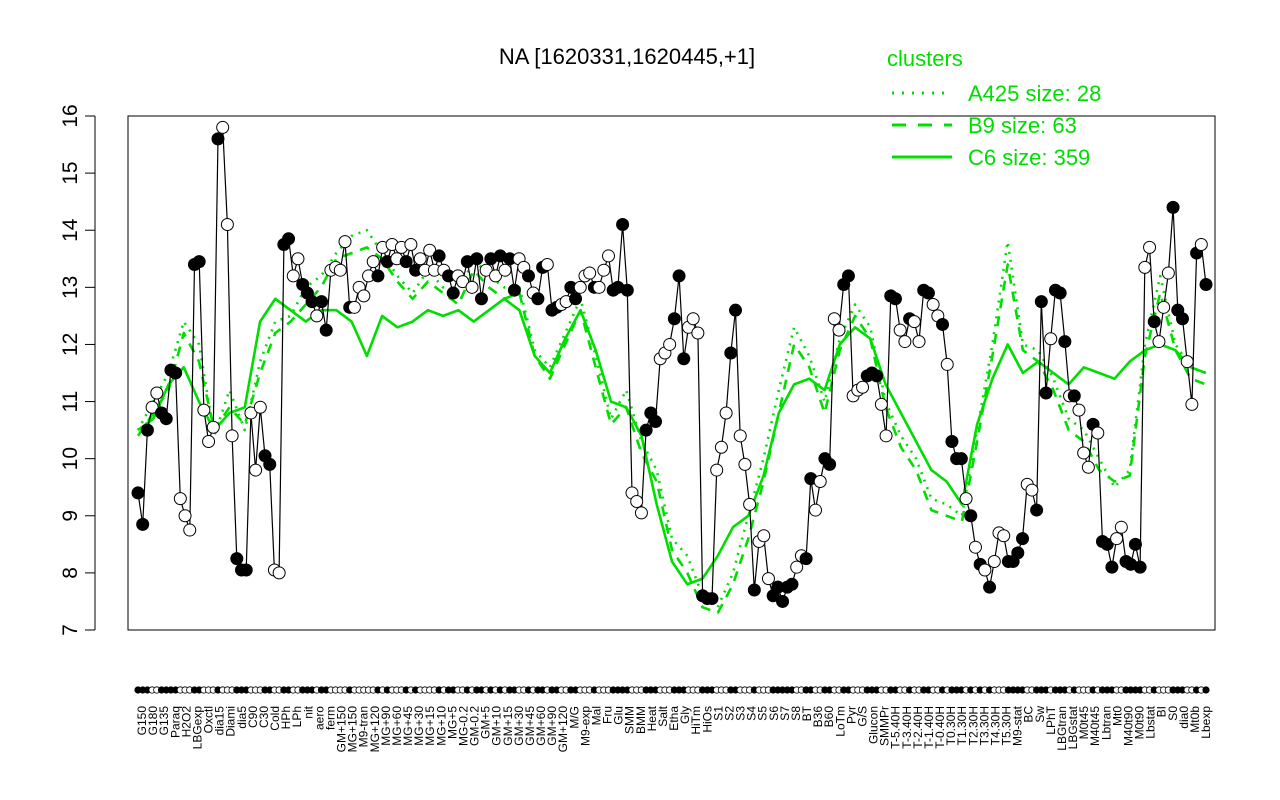  Describe the element at coordinates (508, 726) in the screenshot. I see `x-tick-label: GM+15` at that location.